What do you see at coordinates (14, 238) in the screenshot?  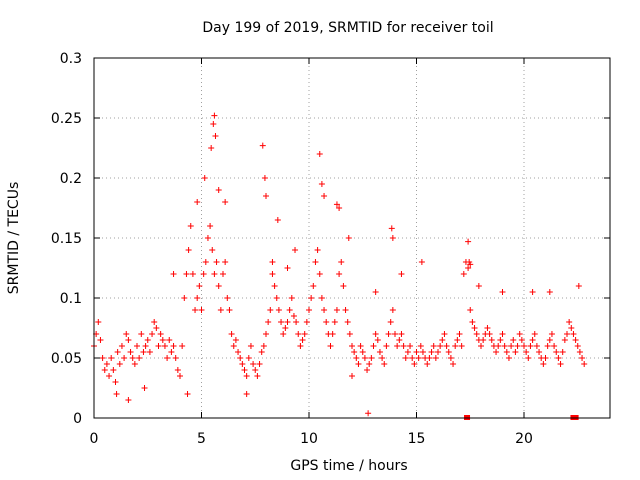 I see `y-axis-label: SRMTID / TECUs` at bounding box center [14, 238].